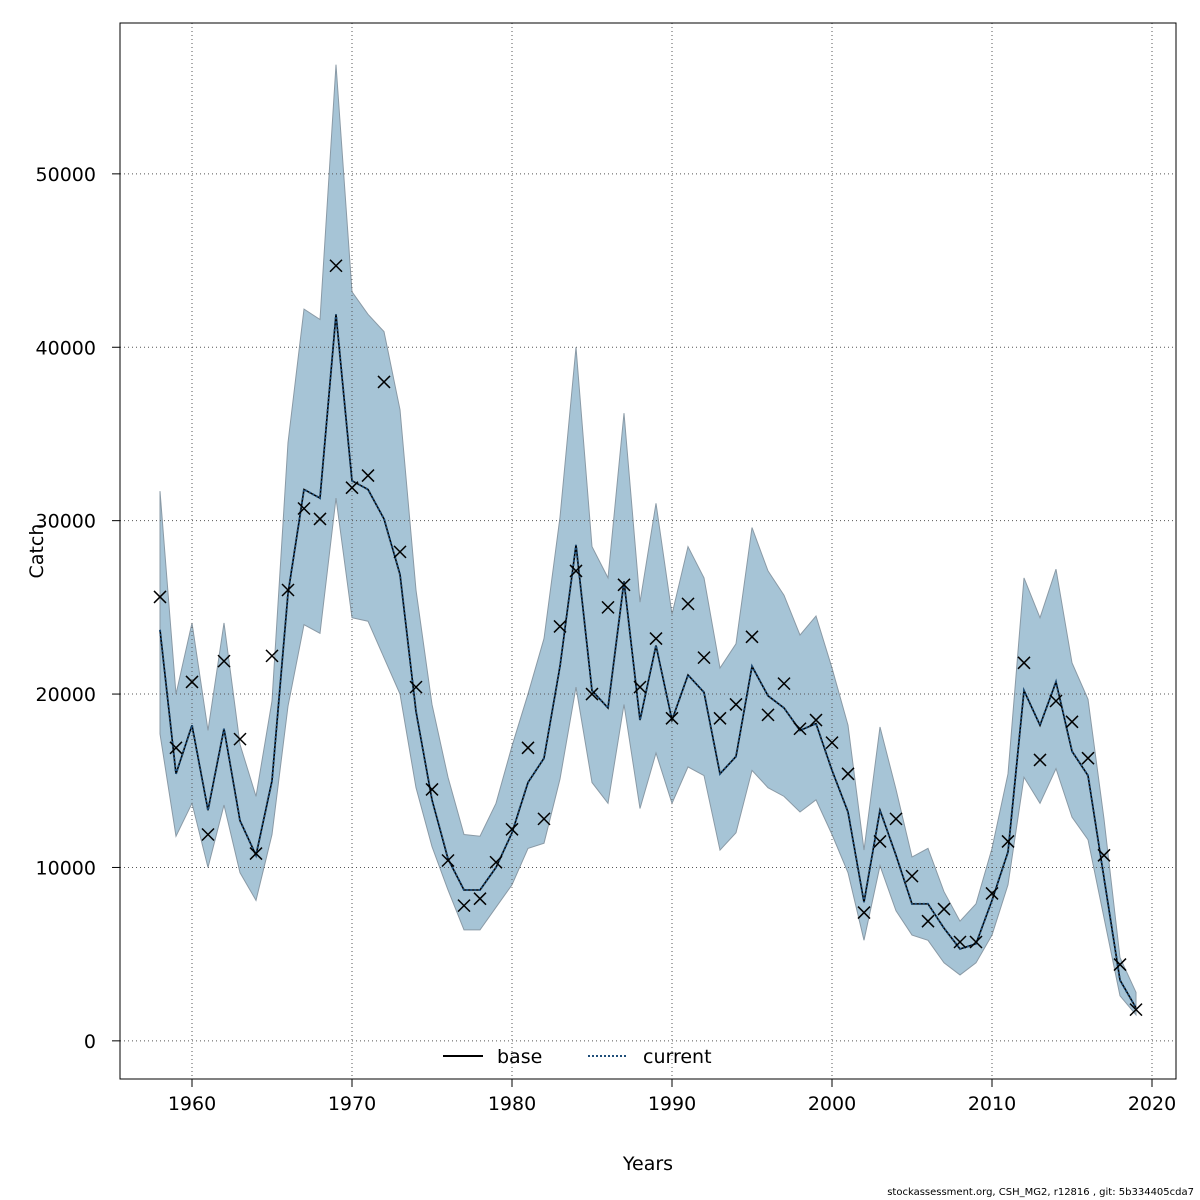 Image resolution: width=1200 pixels, height=1200 pixels. What do you see at coordinates (519, 1057) in the screenshot?
I see `legend-label-base: base` at bounding box center [519, 1057].